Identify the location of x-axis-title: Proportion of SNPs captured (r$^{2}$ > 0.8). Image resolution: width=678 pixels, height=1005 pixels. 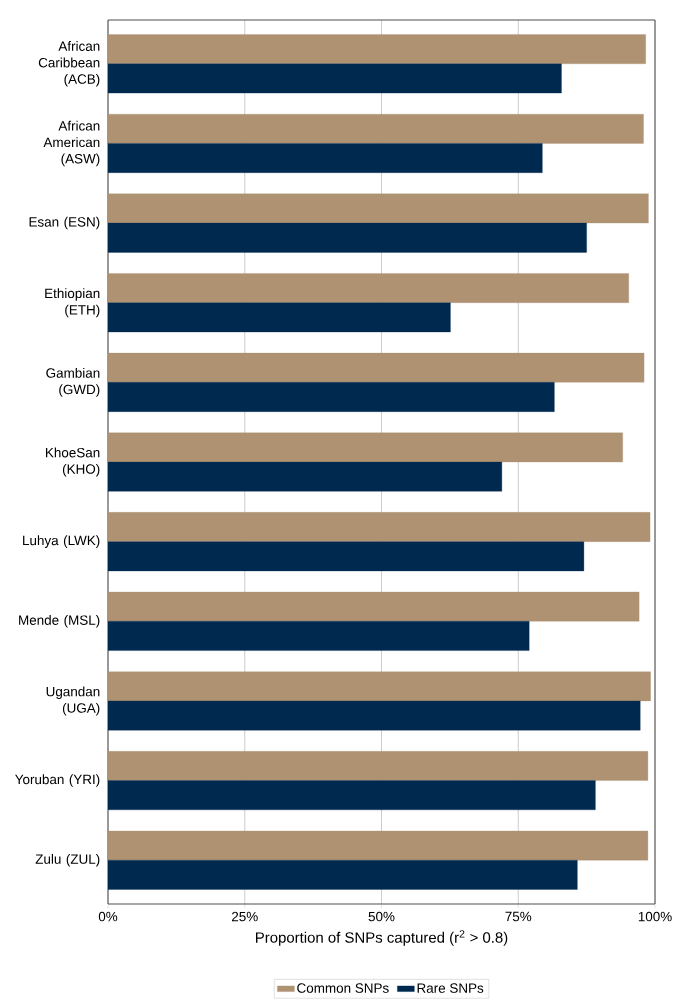
(382, 938).